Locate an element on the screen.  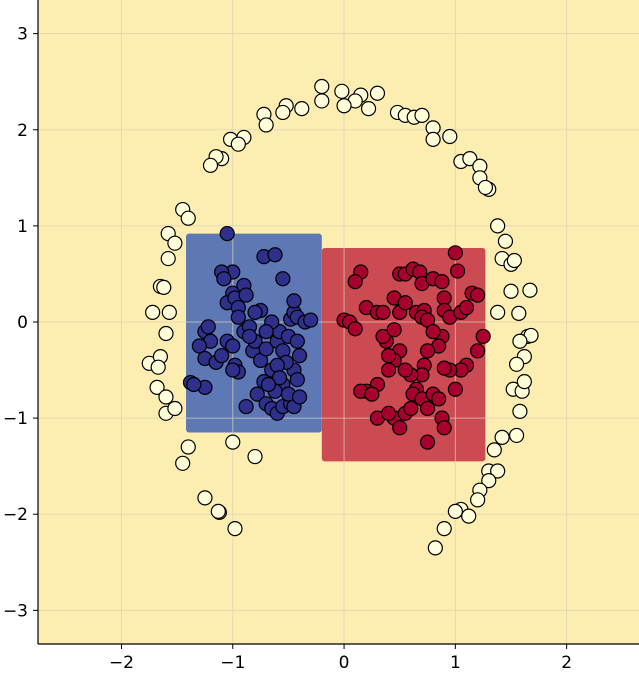
y-tick-label: −1 is located at coordinates (15, 419).